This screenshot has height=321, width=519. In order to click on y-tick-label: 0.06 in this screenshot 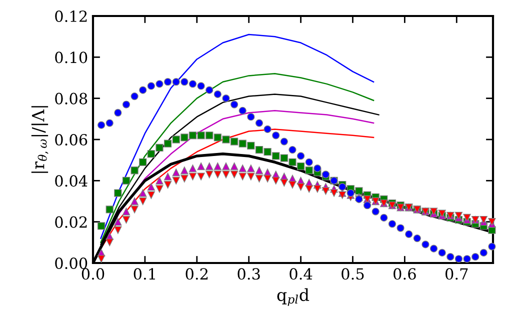, I will do `click(71, 140)`.